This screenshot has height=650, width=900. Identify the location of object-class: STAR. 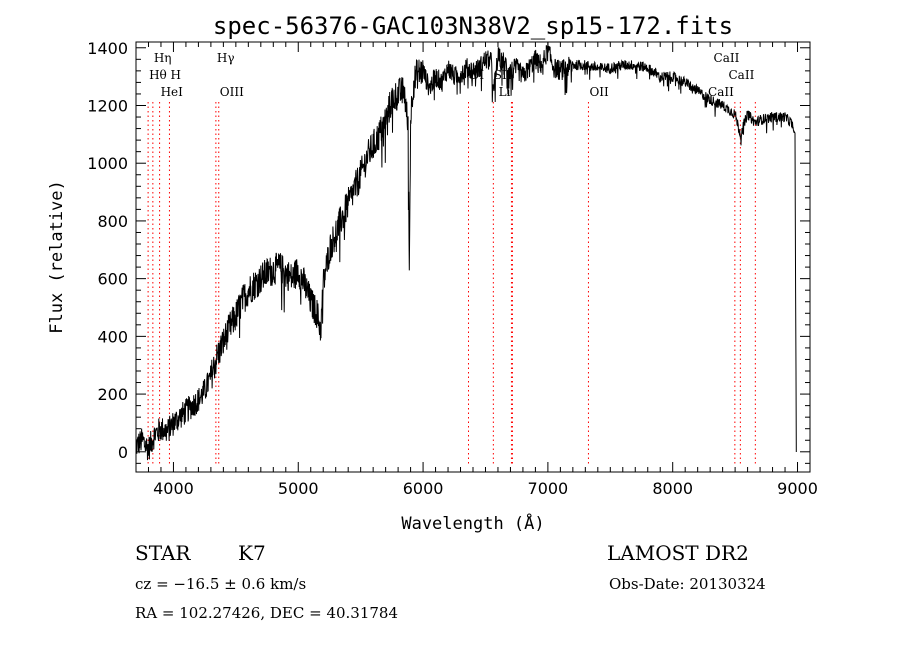
(163, 553).